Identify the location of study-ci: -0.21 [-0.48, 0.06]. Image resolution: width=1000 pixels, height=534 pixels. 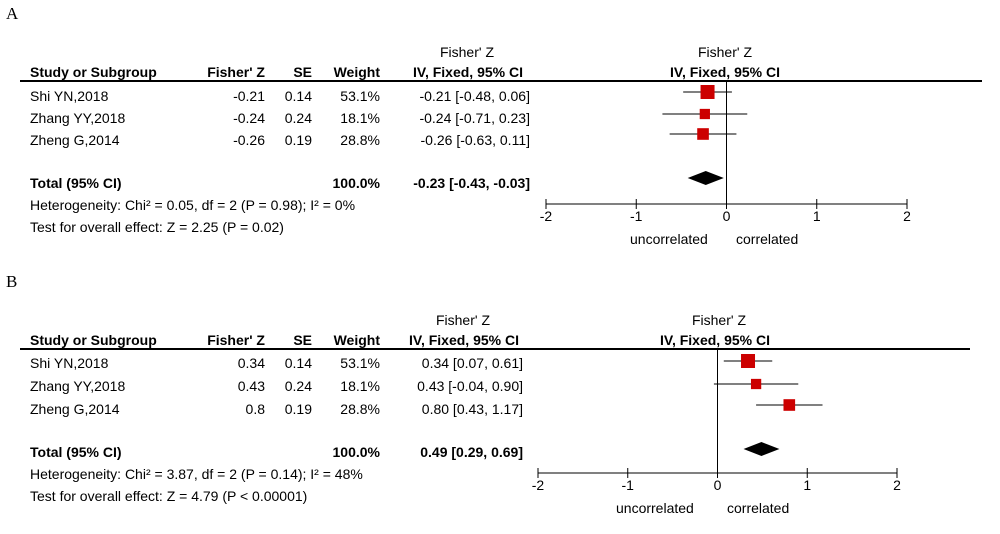
(474, 96).